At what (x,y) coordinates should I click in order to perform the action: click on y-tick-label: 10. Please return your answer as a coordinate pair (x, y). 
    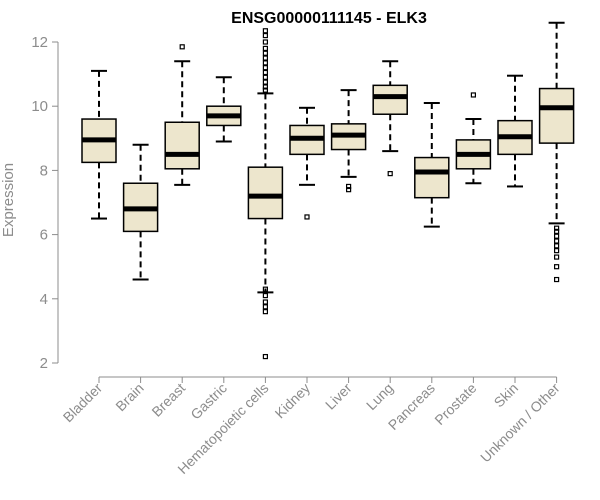
    Looking at the image, I should click on (39, 106).